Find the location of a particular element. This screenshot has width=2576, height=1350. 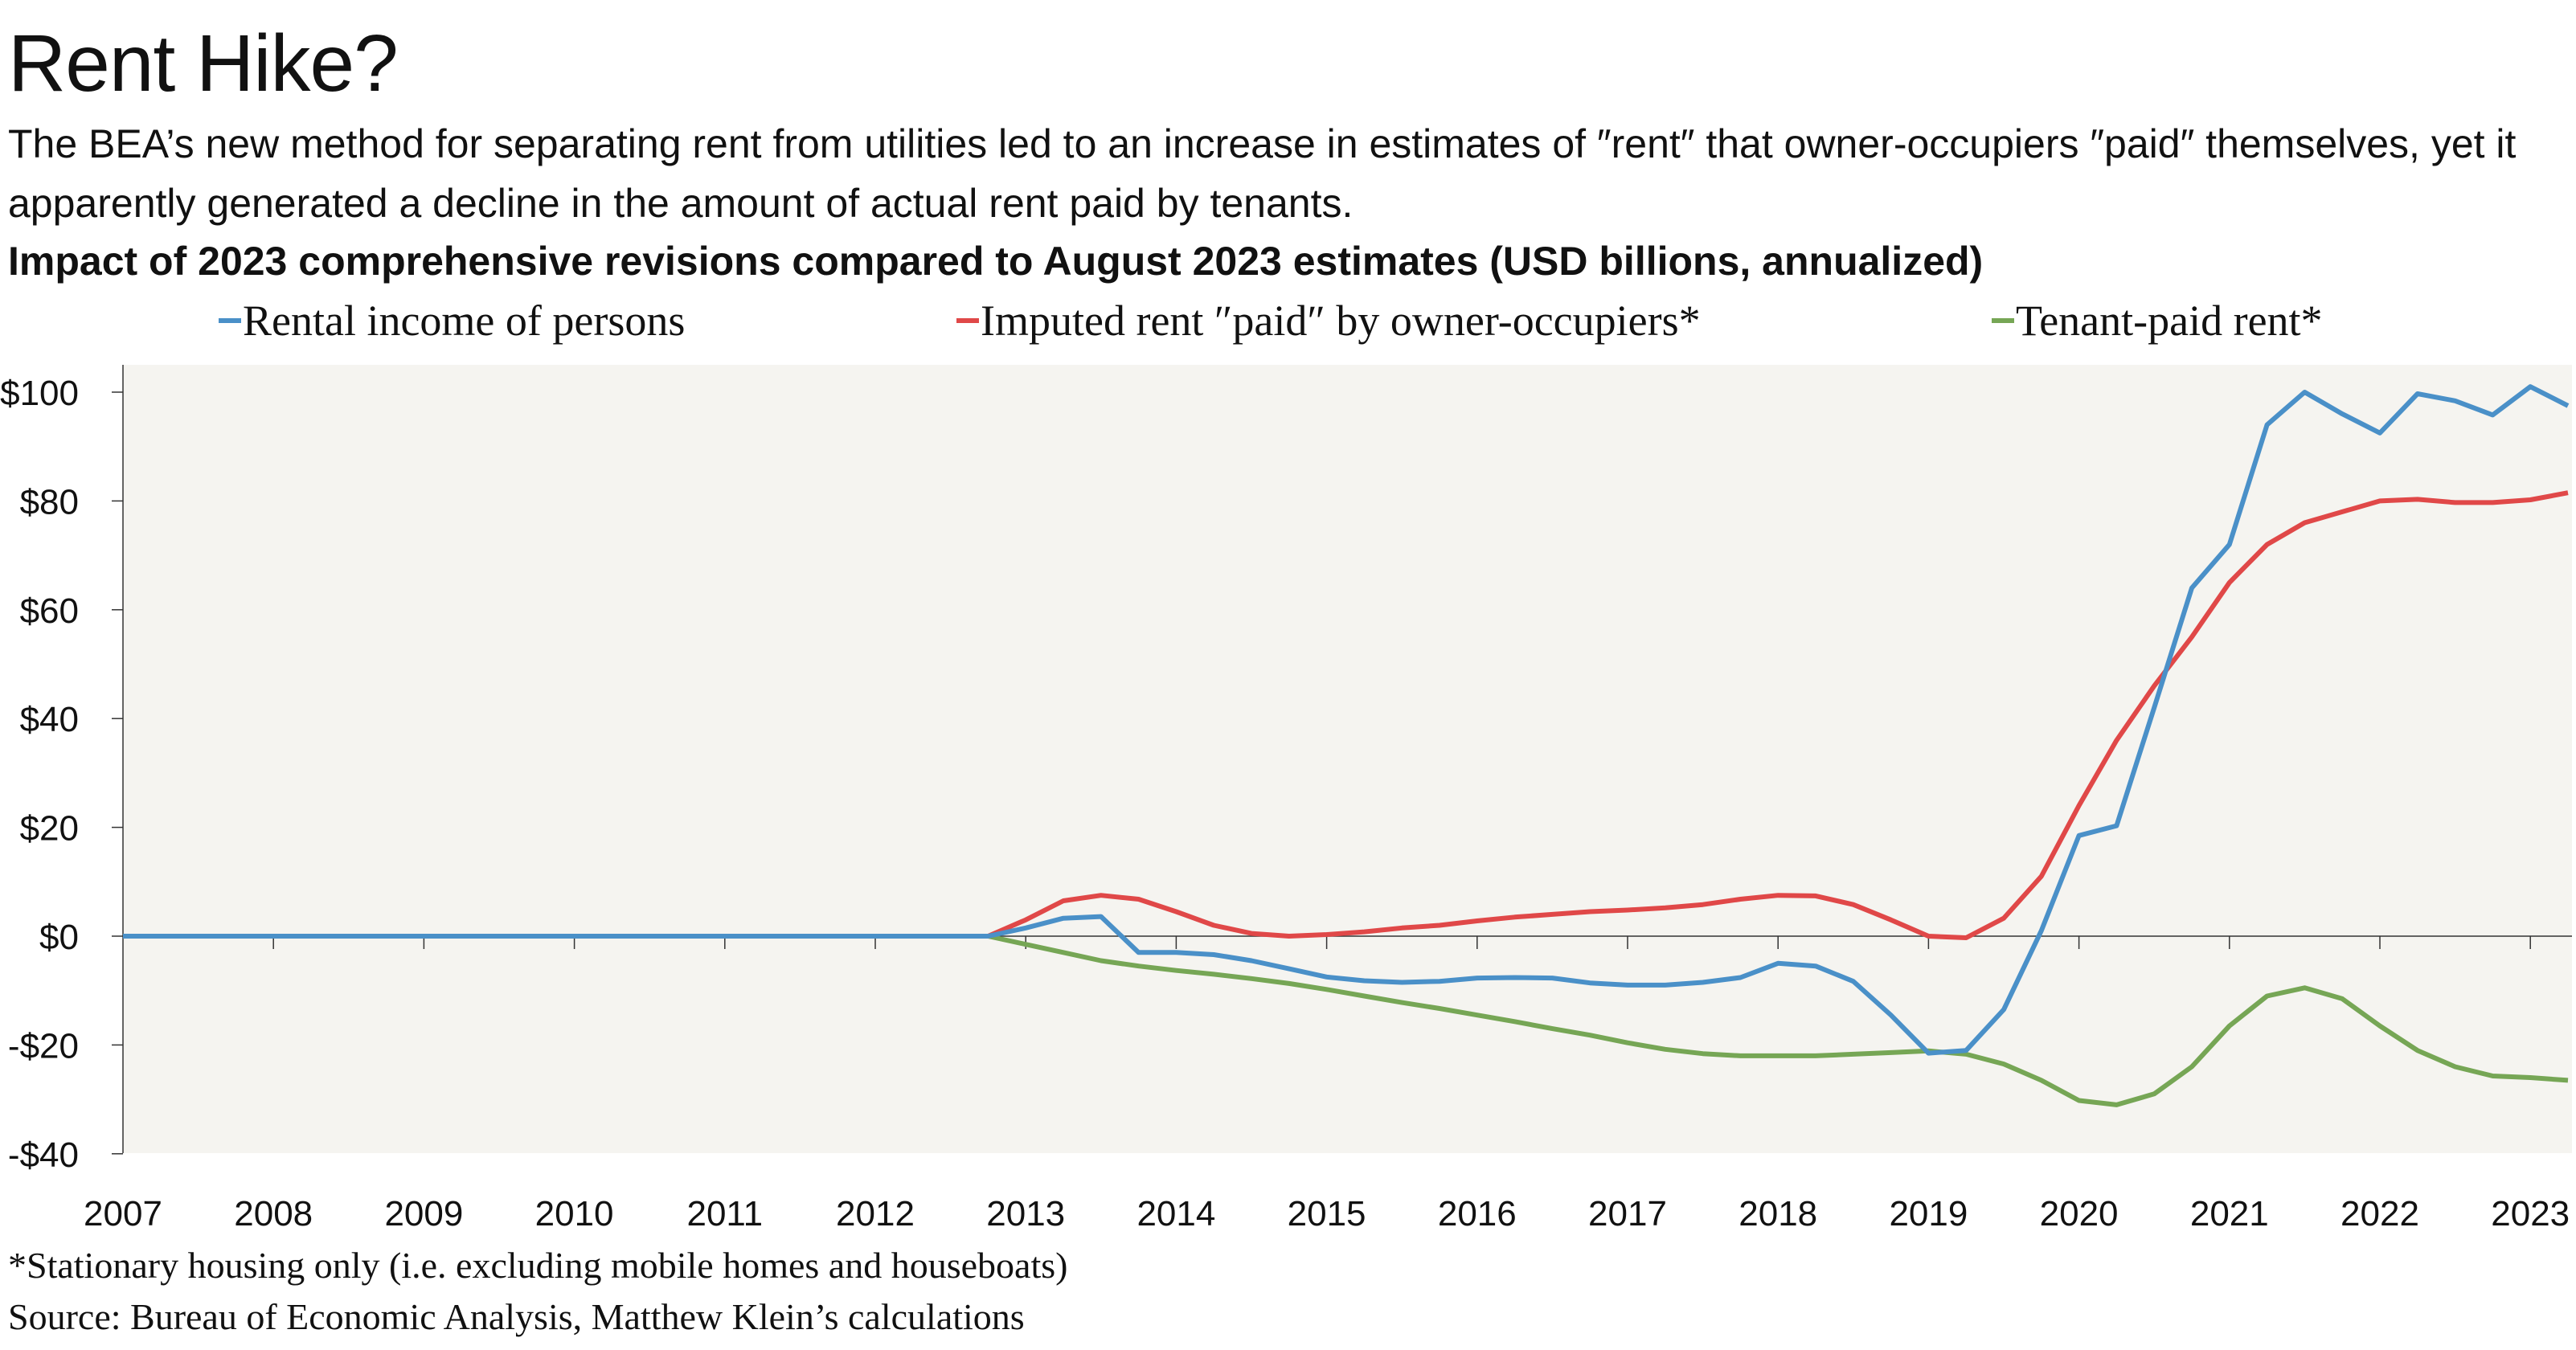

legend-item-imputed-rent: Imputed rent ″paid″ by owner-occupiers* is located at coordinates (1328, 321).